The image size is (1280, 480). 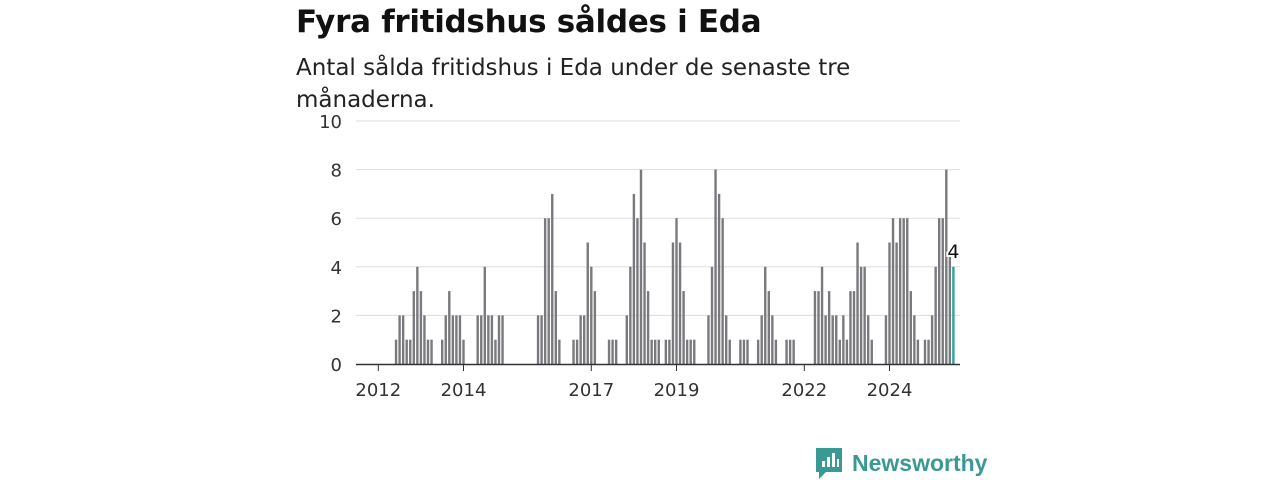 I want to click on newsworthy-logo: Newsworthy, so click(x=900, y=463).